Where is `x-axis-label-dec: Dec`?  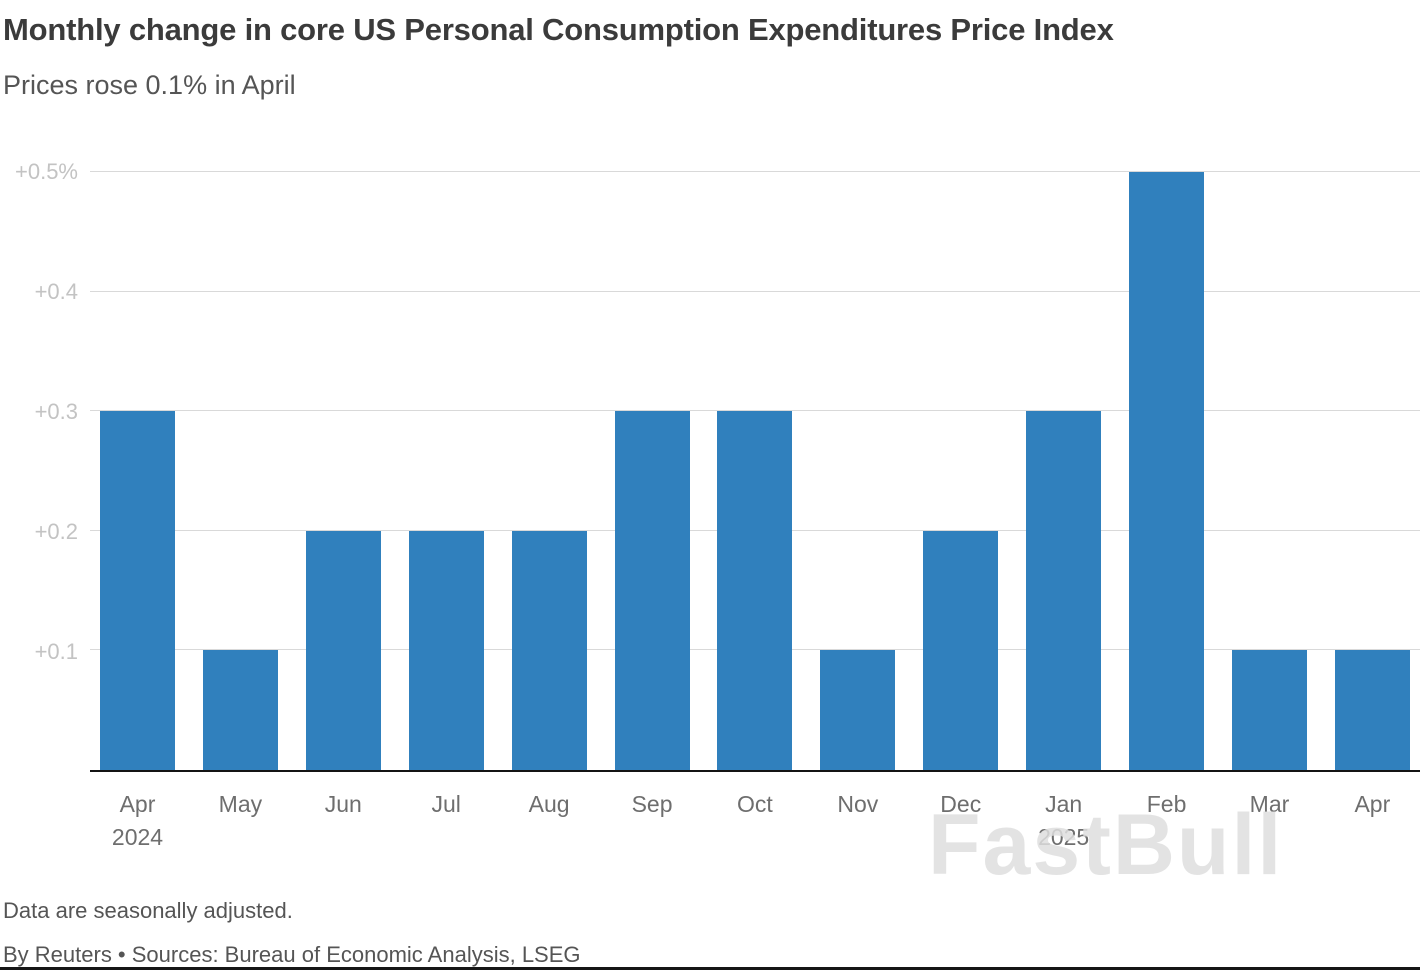 x-axis-label-dec: Dec is located at coordinates (961, 804).